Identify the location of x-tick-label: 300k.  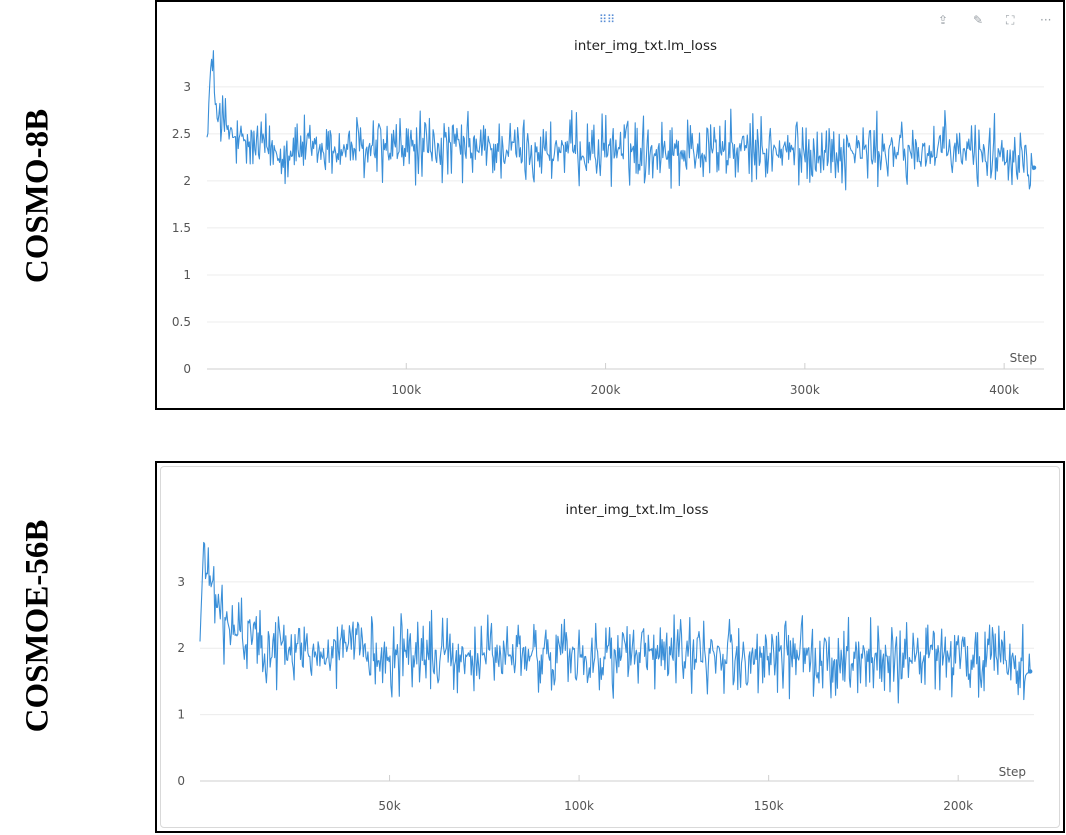
(805, 390).